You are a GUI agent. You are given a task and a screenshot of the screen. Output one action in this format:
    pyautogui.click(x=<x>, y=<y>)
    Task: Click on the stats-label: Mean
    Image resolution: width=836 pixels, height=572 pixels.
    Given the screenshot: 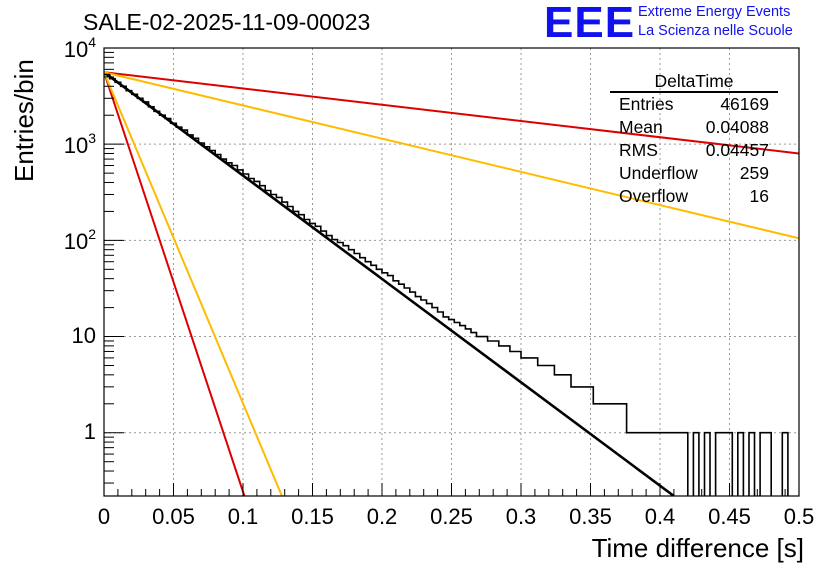 What is the action you would take?
    pyautogui.click(x=641, y=127)
    